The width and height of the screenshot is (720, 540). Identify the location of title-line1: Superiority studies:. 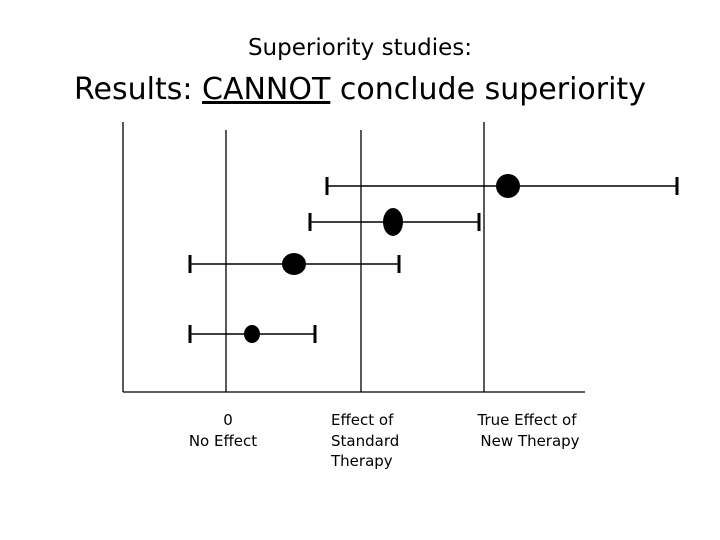
(360, 48).